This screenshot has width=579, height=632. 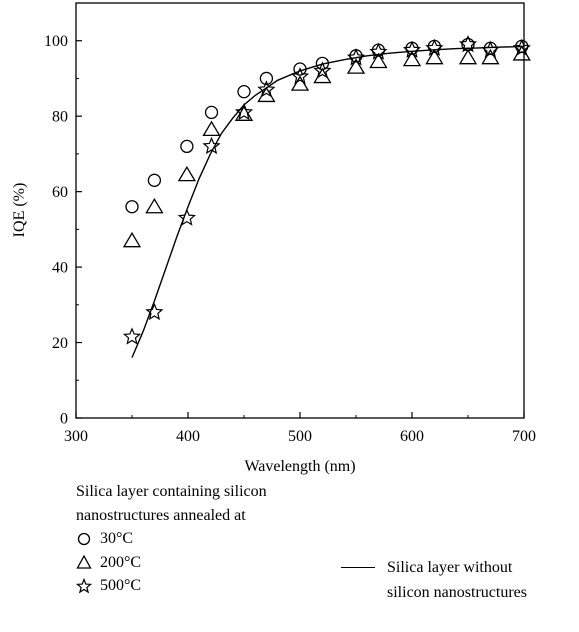 I want to click on y-axis-ticks: 0 20 40 60 80 100, so click(x=63, y=230).